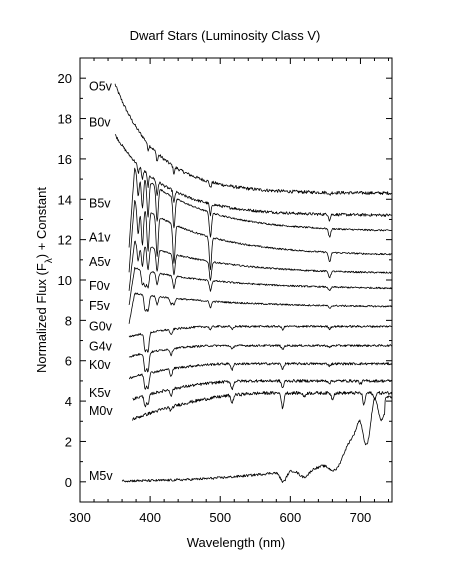 This screenshot has width=450, height=582. What do you see at coordinates (101, 411) in the screenshot?
I see `series-label-m0v: M0v` at bounding box center [101, 411].